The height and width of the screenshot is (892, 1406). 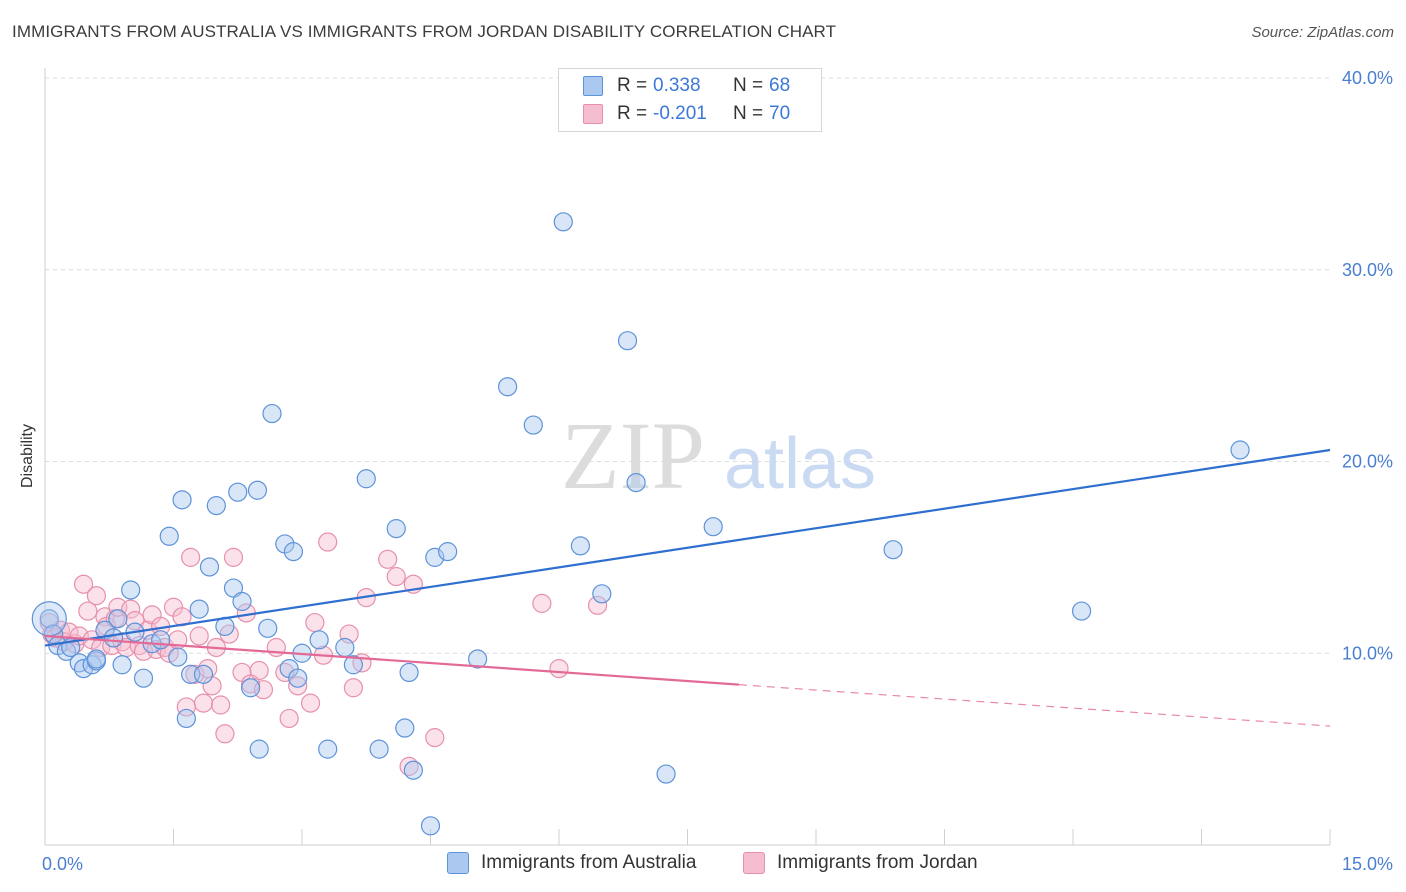 I want to click on legend-row-australia: R = 0.338 N = 68, so click(x=686, y=86).